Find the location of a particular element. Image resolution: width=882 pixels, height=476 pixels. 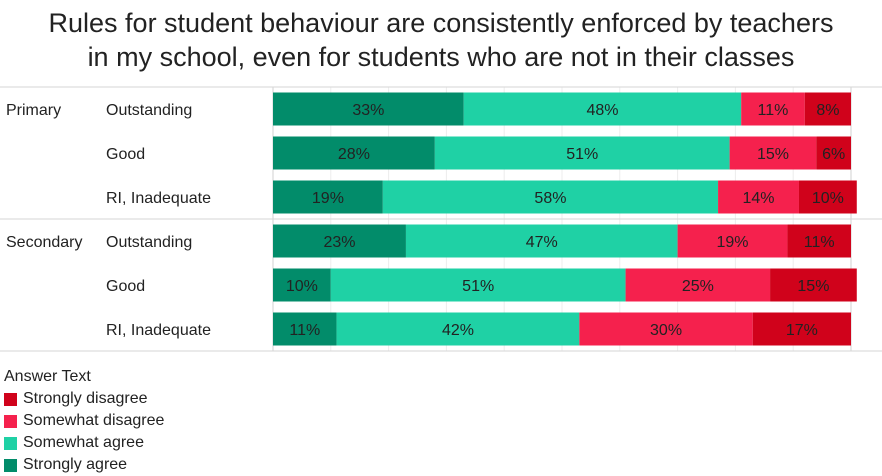

data-label-strongly-agree: 11% is located at coordinates (304, 330).